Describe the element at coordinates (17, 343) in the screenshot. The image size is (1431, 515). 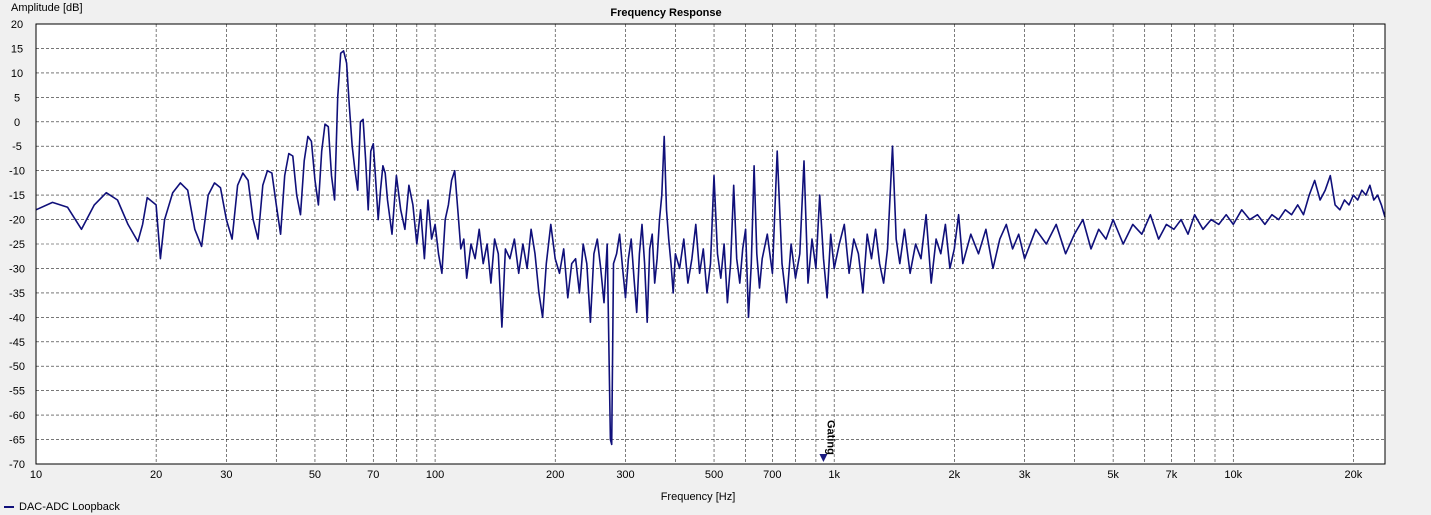
I see `y-tick-label: -45` at that location.